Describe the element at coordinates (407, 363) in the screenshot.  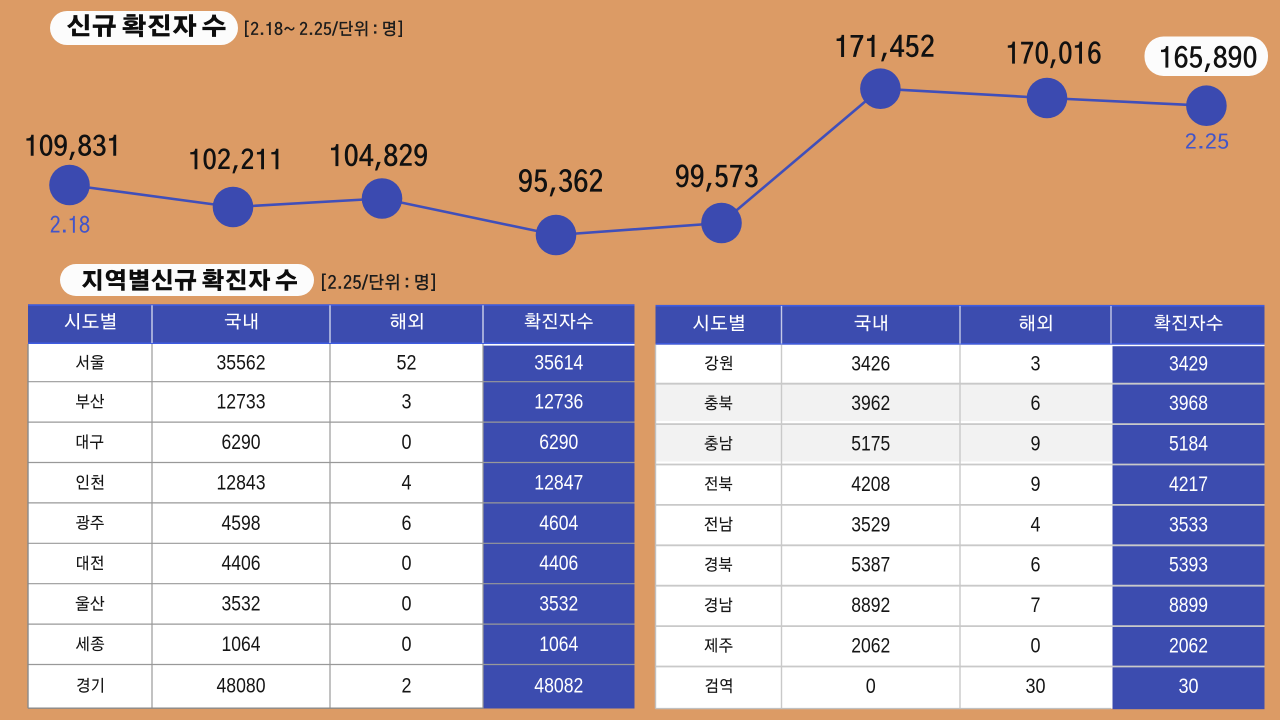
I see `svg-text: 52` at that location.